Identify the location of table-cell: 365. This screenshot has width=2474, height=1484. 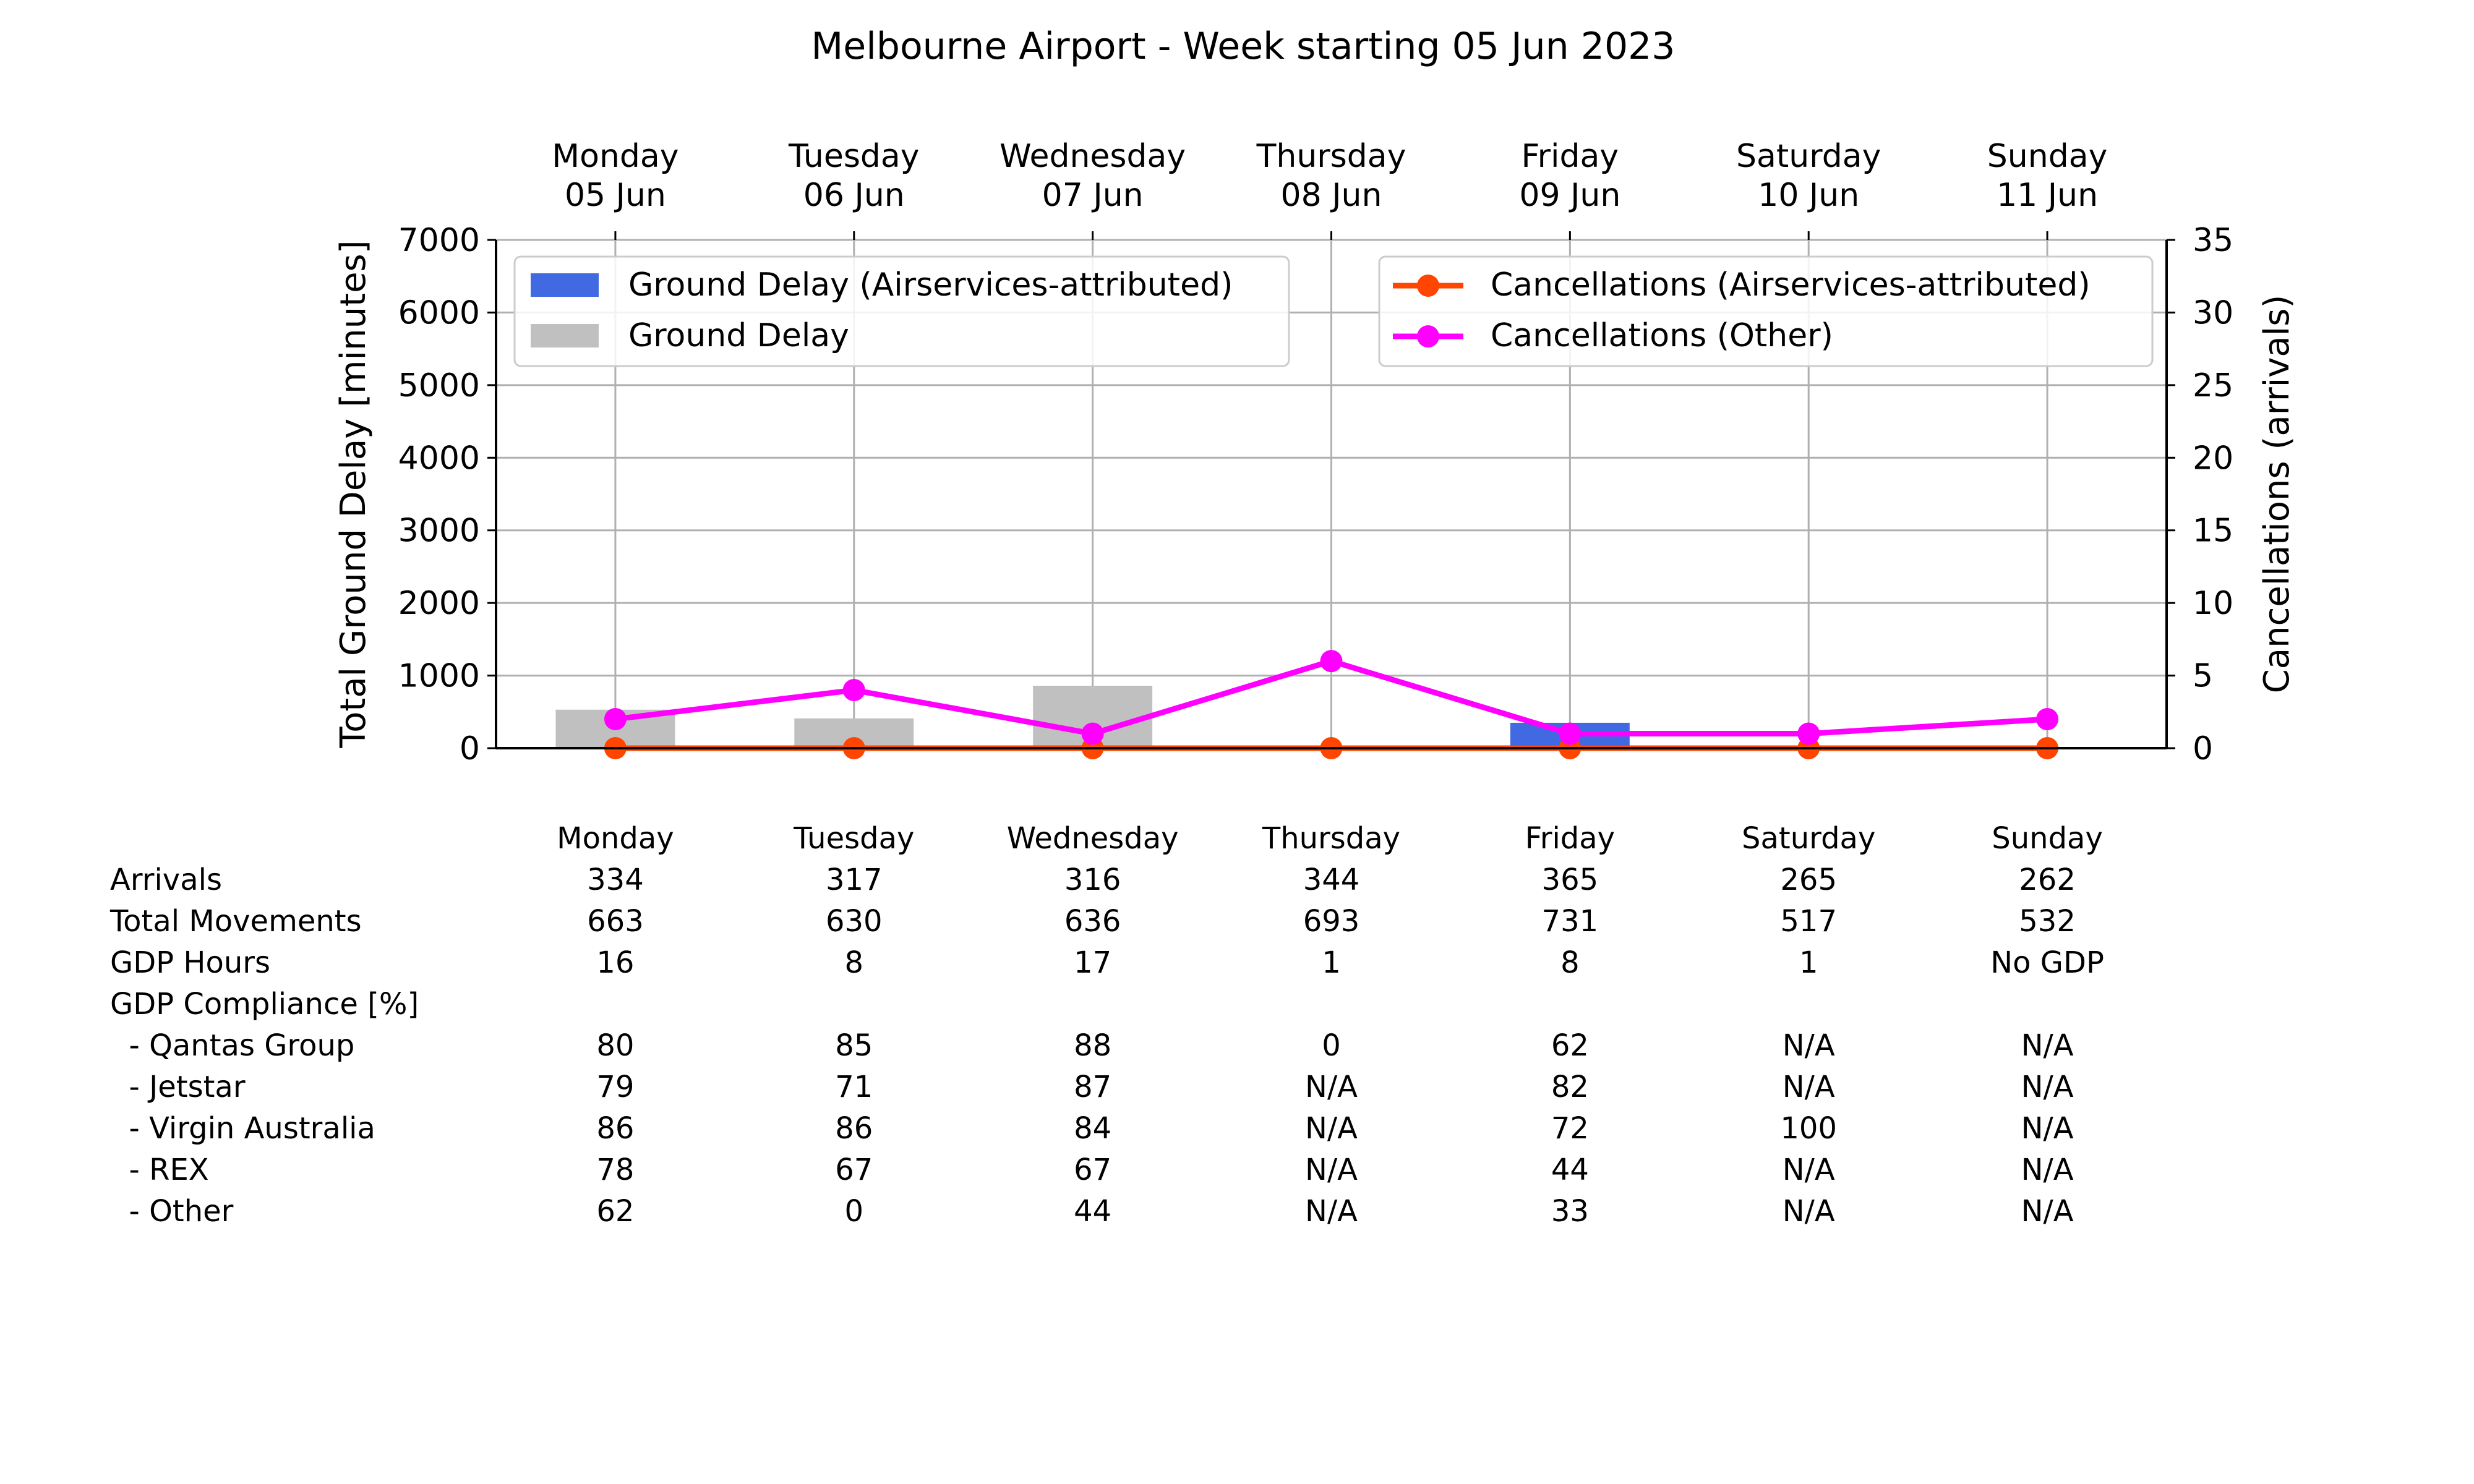
(1570, 880).